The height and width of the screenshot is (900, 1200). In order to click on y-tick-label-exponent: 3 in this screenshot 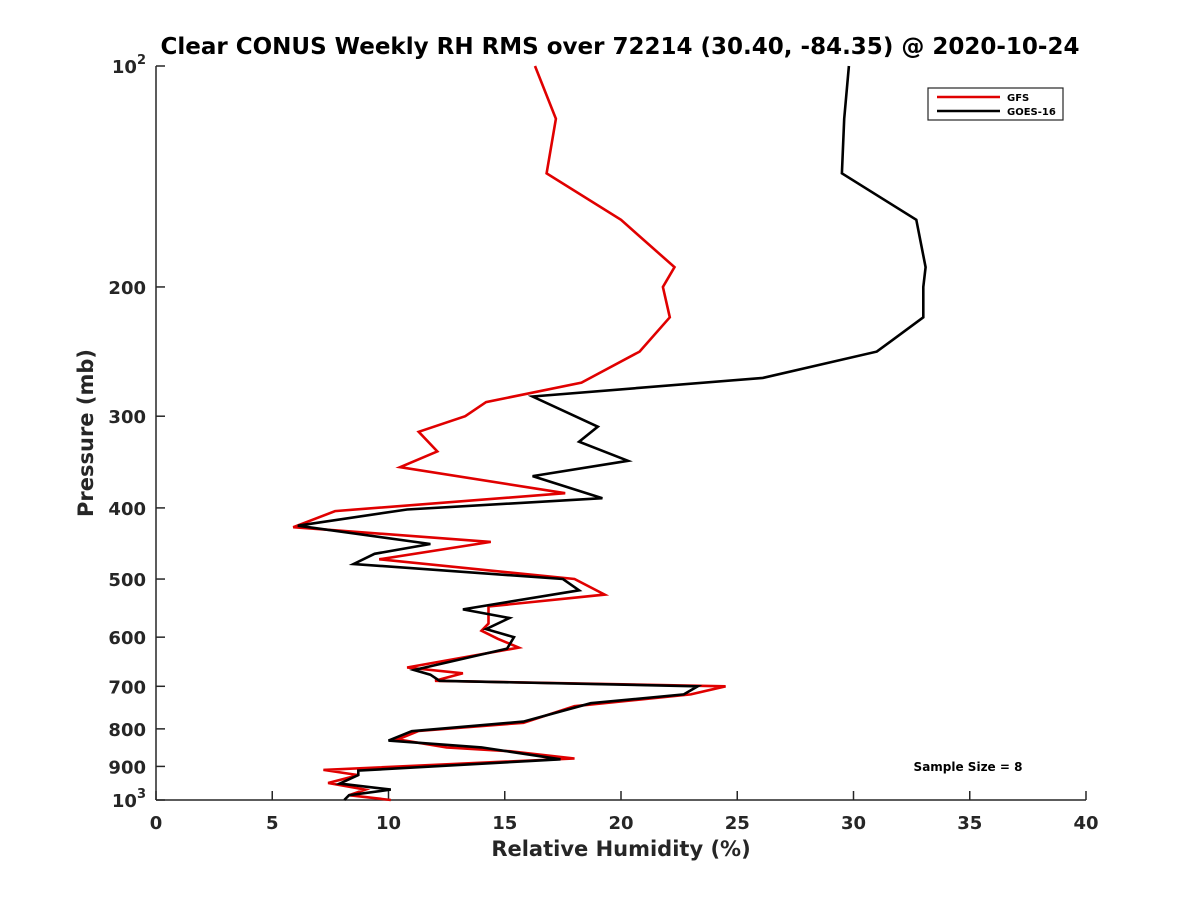, I will do `click(141, 794)`.